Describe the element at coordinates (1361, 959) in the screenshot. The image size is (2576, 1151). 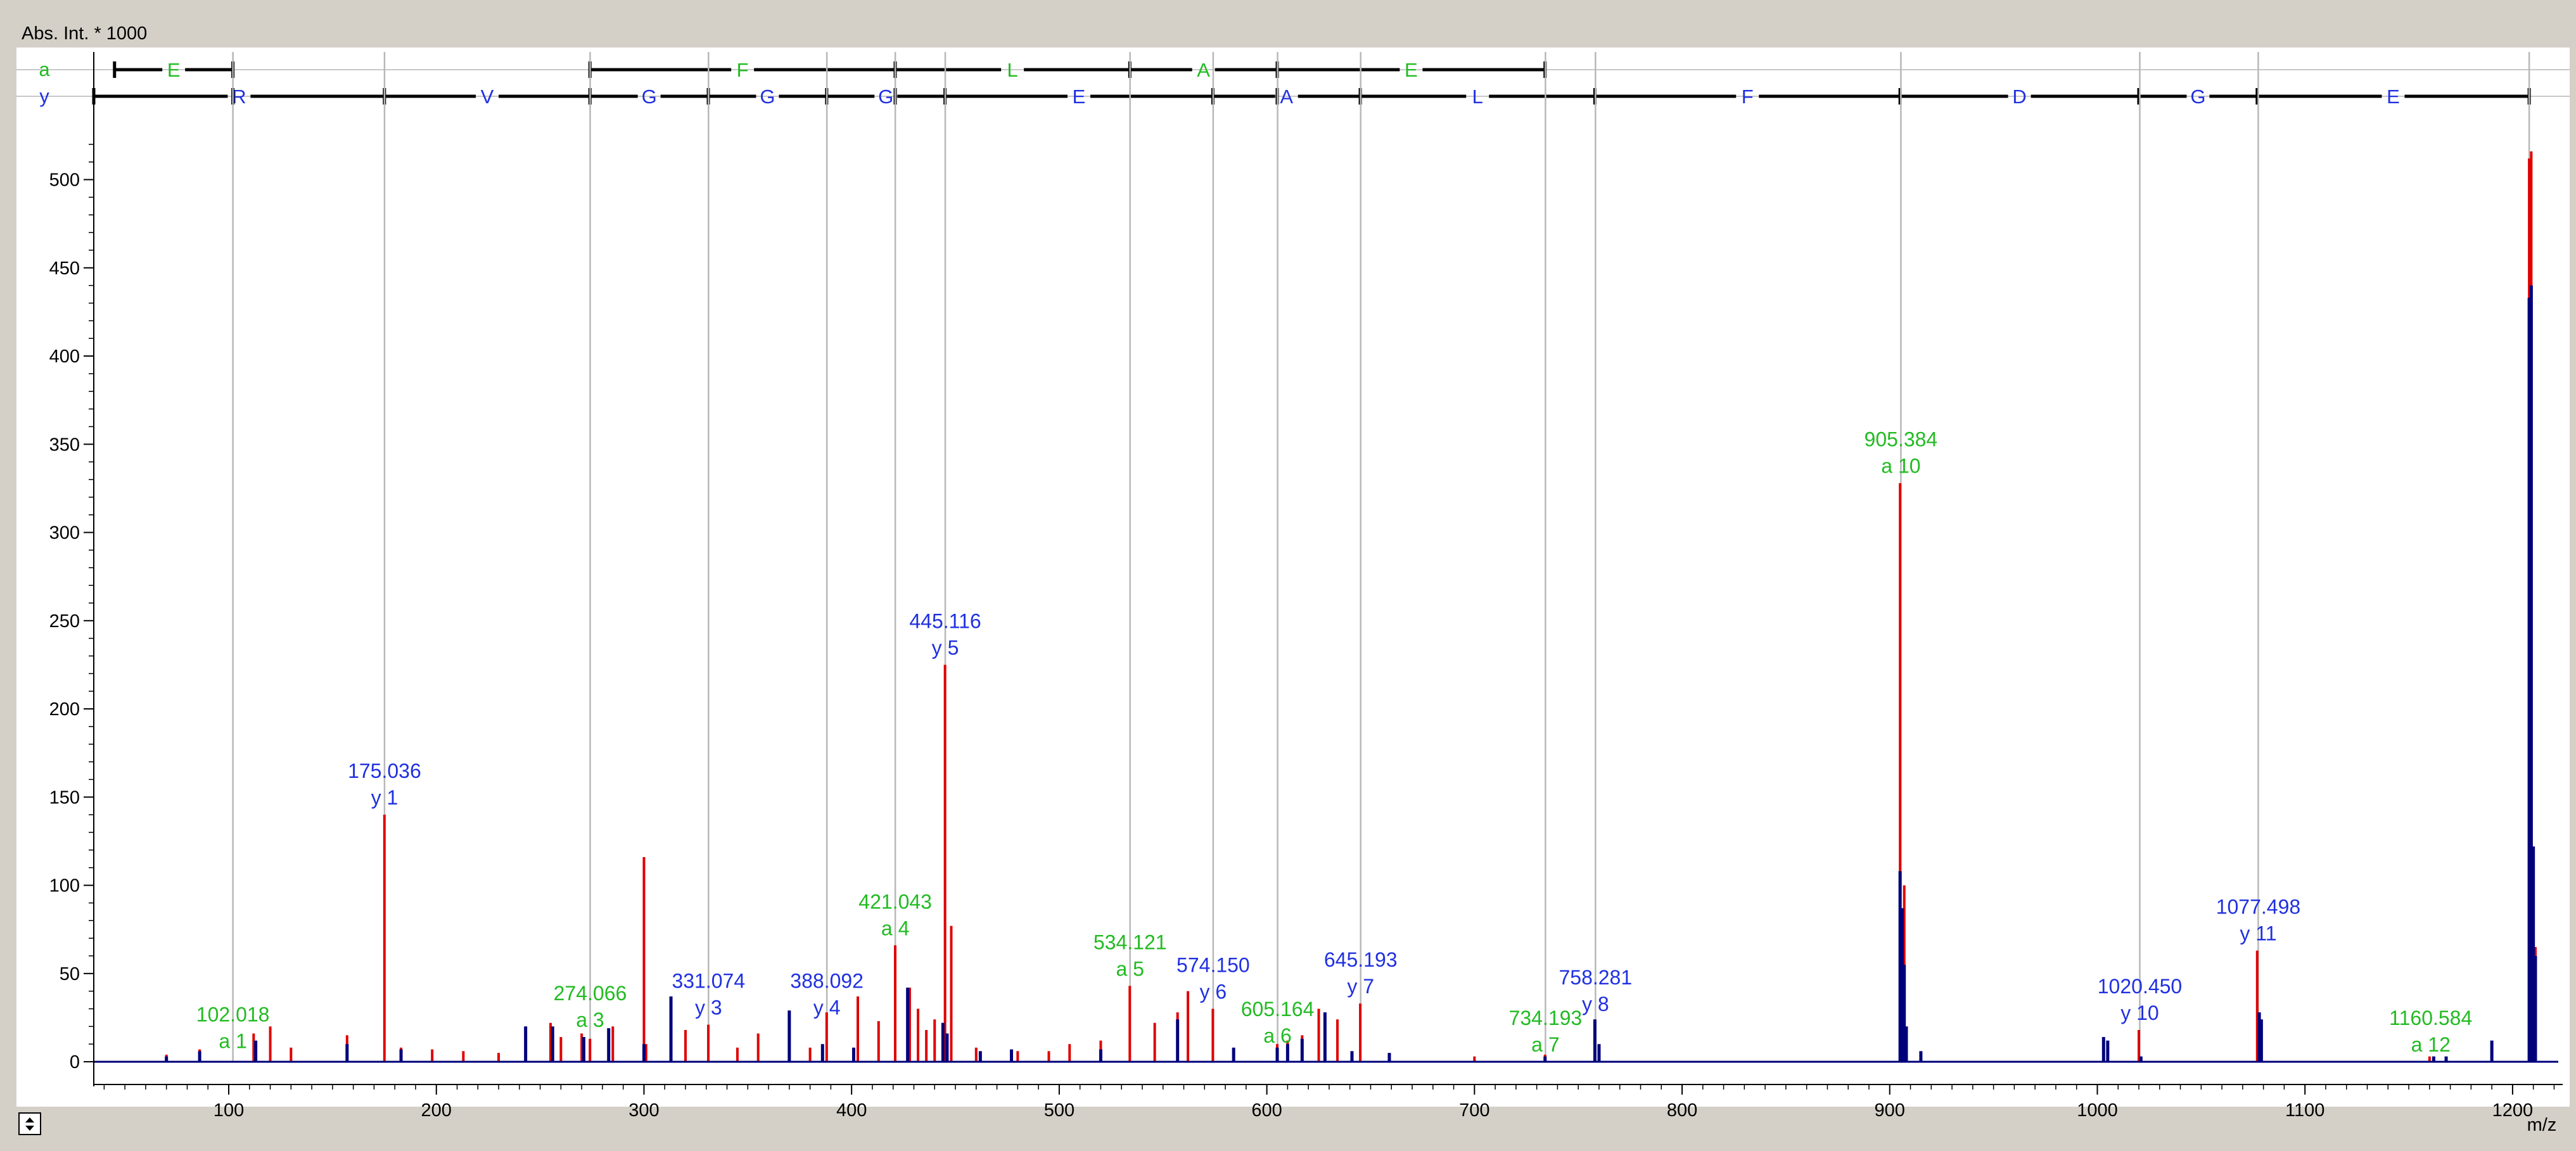
I see `peak-mz-label: 645.193` at that location.